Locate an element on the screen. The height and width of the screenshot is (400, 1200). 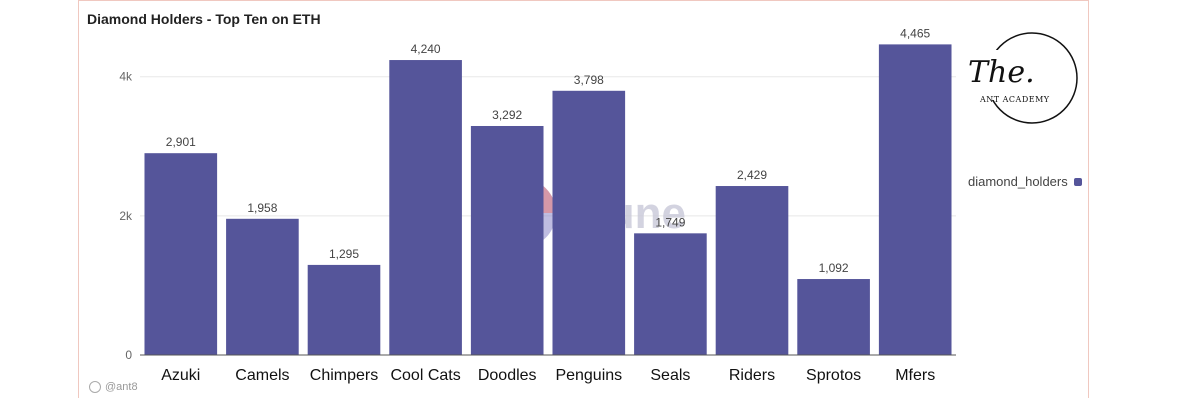
footer-username: @ant8 is located at coordinates (121, 387).